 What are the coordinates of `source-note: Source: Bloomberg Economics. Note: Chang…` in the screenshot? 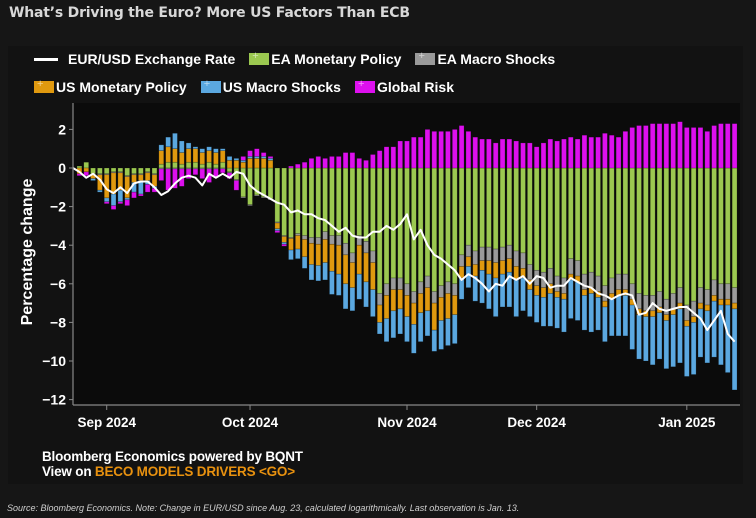 It's located at (263, 508).